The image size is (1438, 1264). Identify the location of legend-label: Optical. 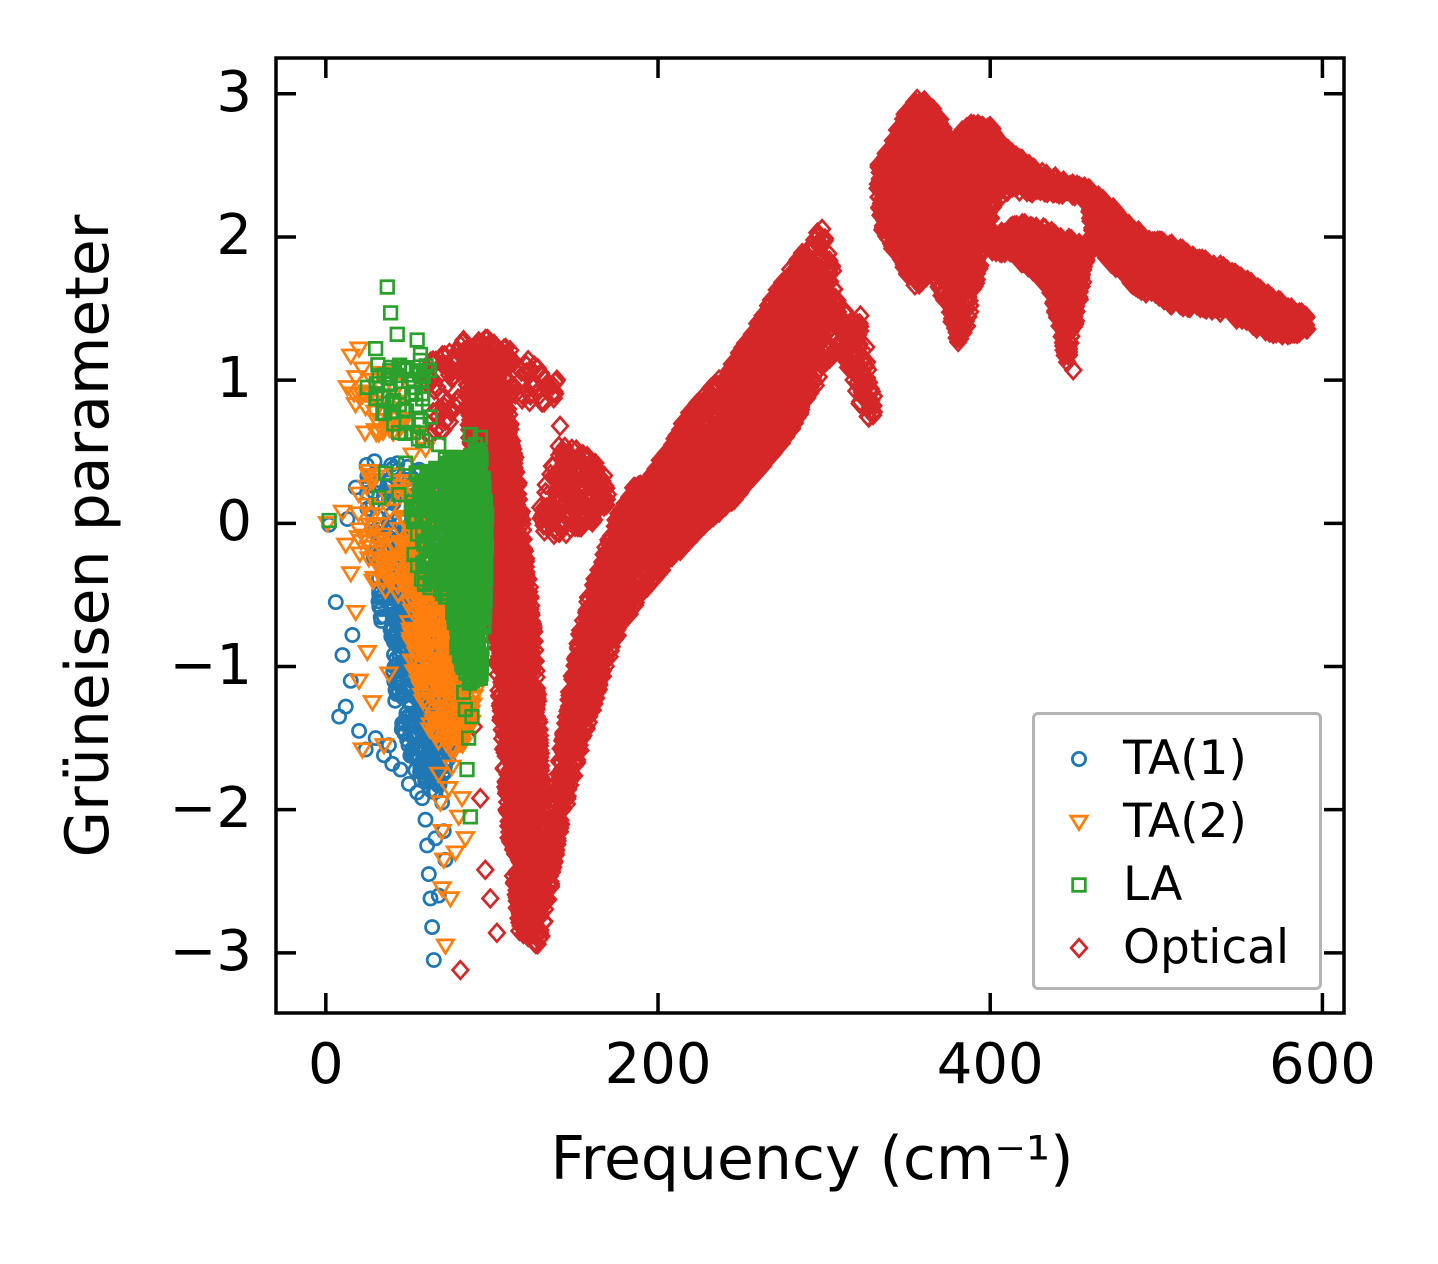
(1206, 947).